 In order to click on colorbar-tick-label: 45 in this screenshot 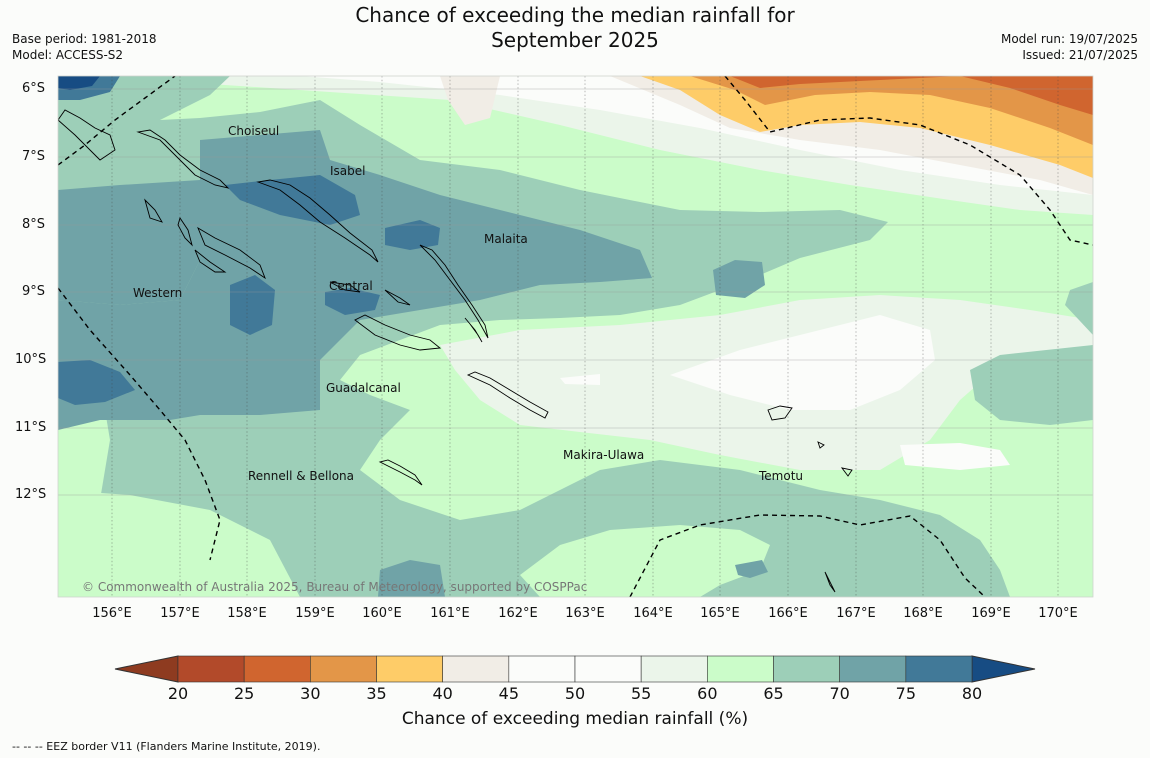, I will do `click(508, 693)`.